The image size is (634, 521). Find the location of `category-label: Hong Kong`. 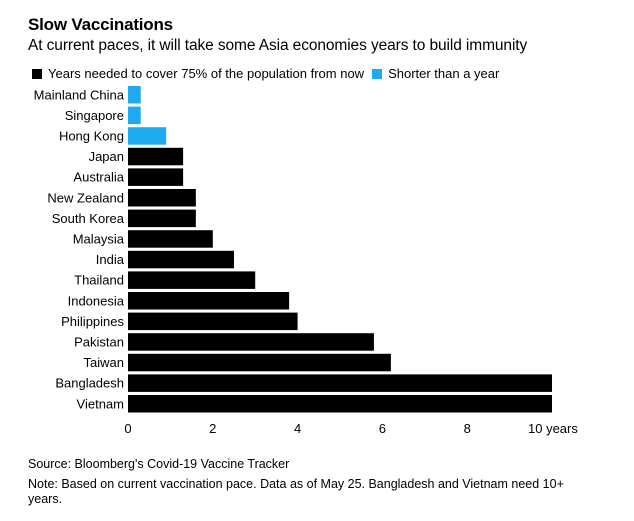

category-label: Hong Kong is located at coordinates (91, 135).